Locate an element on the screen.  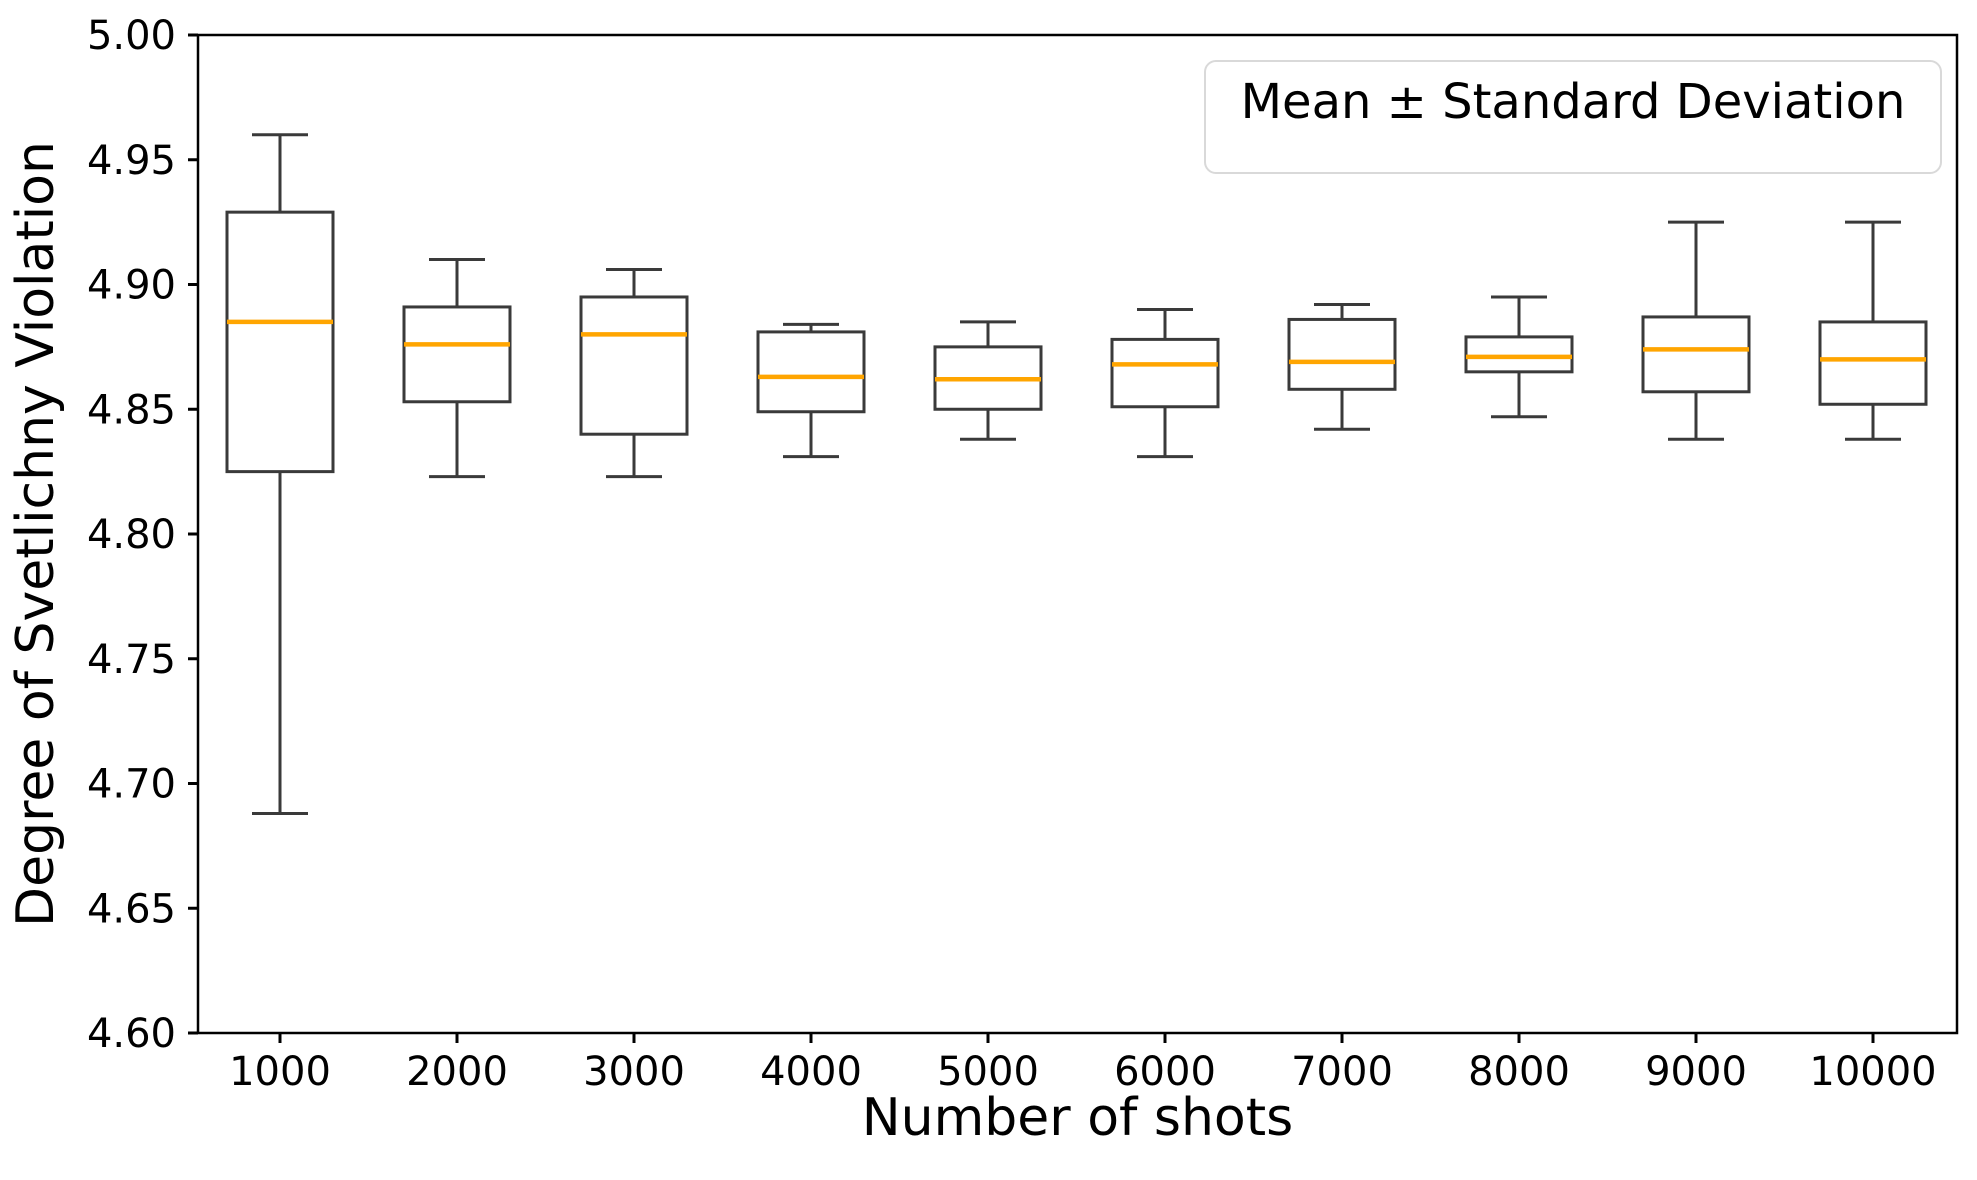
x-axis-label: Number of shots is located at coordinates (1077, 1118).